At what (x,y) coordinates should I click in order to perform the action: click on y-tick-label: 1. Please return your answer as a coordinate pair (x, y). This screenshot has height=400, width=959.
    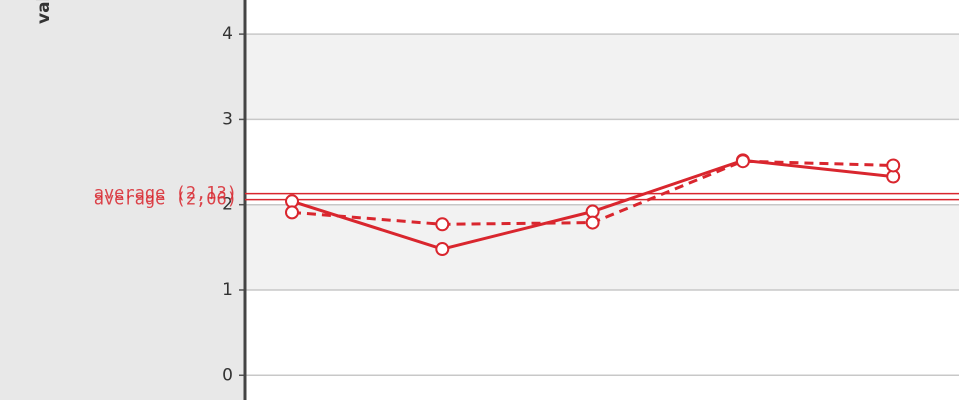
    Looking at the image, I should click on (227, 290).